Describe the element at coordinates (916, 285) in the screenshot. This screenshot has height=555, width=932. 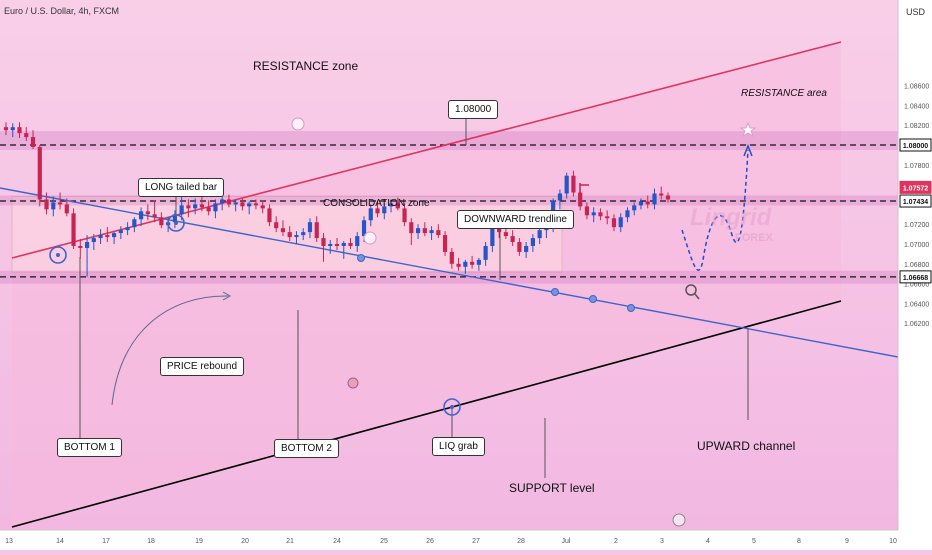
I see `y-tick-label-8: 1.06600` at that location.